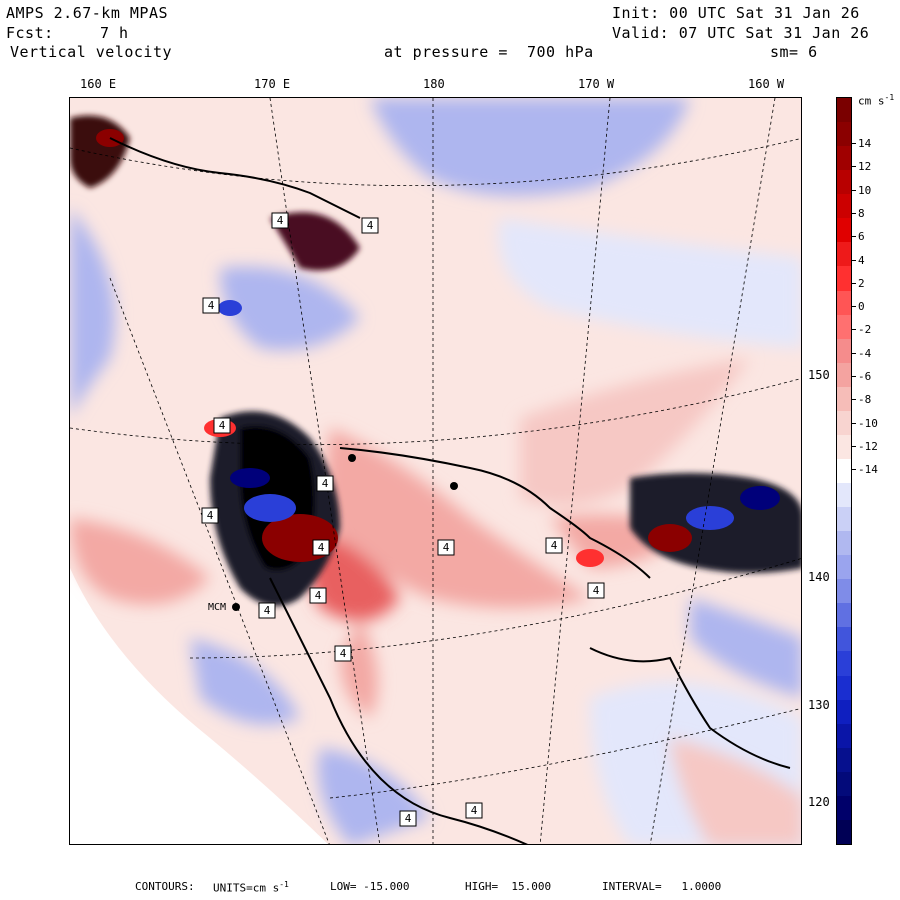 This screenshot has width=900, height=900. I want to click on colorbar-tick-label: -4, so click(865, 353).